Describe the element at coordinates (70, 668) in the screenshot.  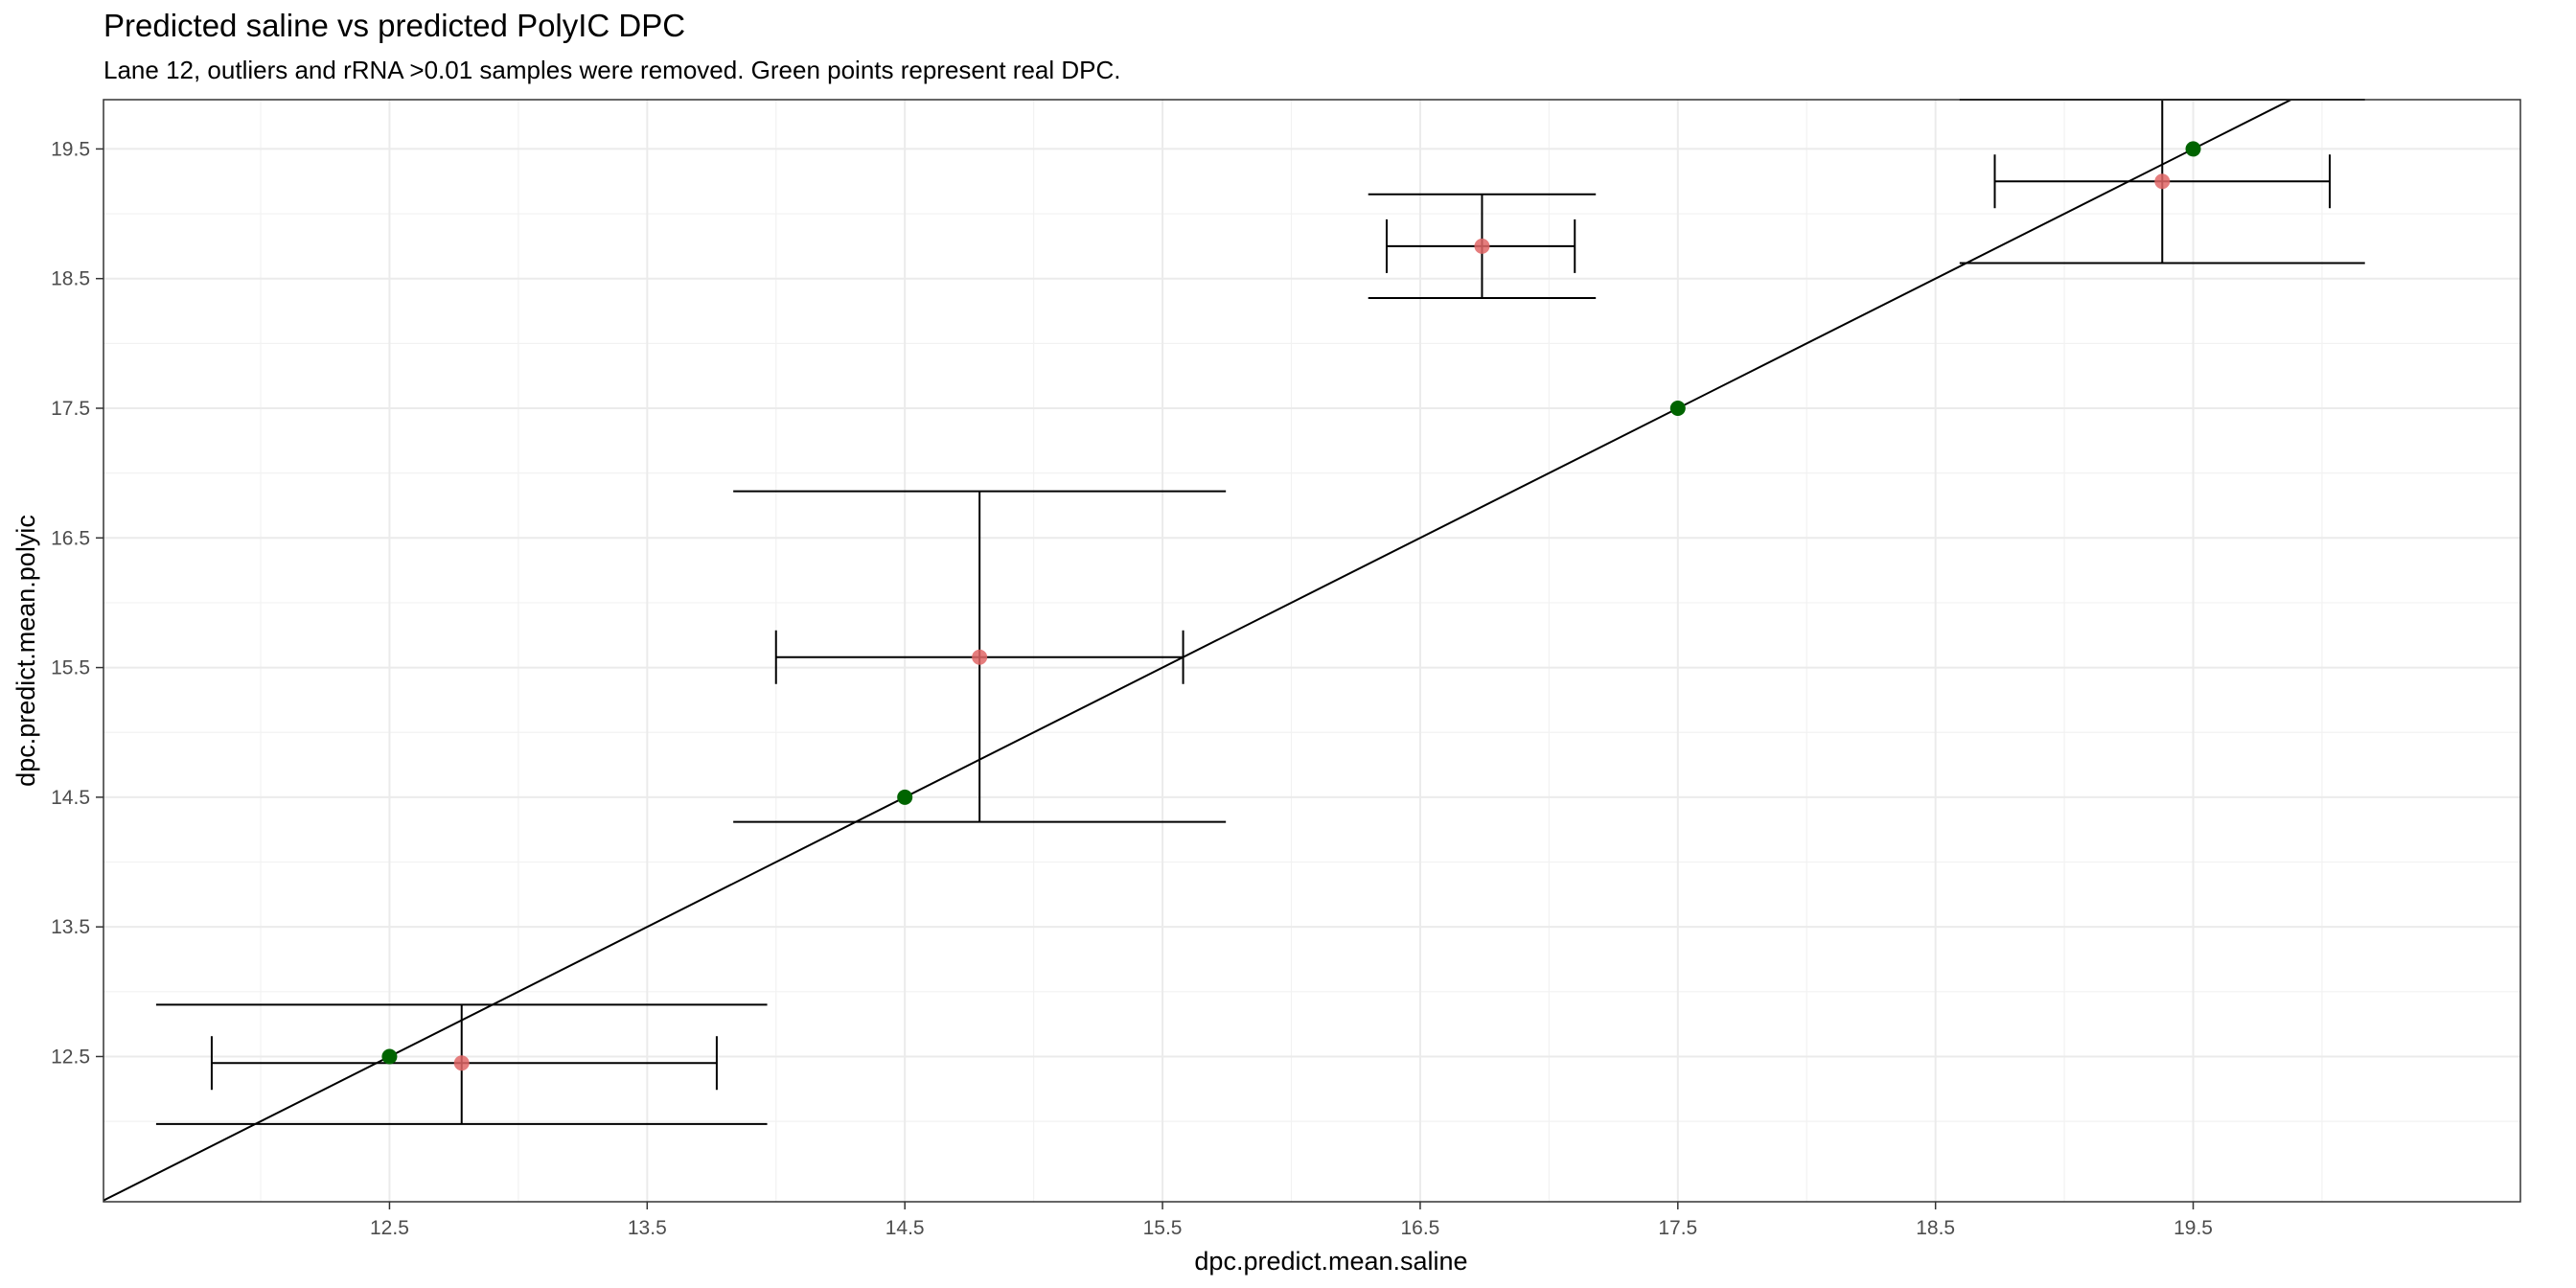
I see `y-tick-label: 15.5` at that location.